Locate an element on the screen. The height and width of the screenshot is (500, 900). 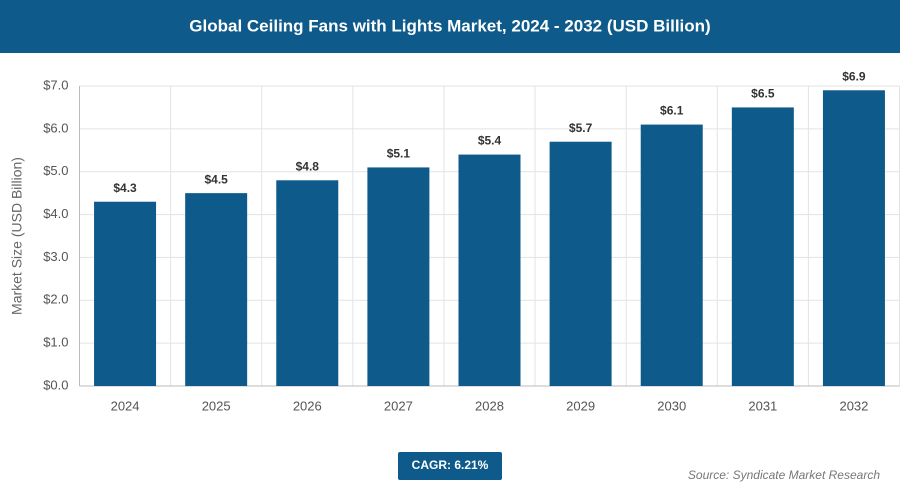
y-tick-label: $4.0 is located at coordinates (55, 213).